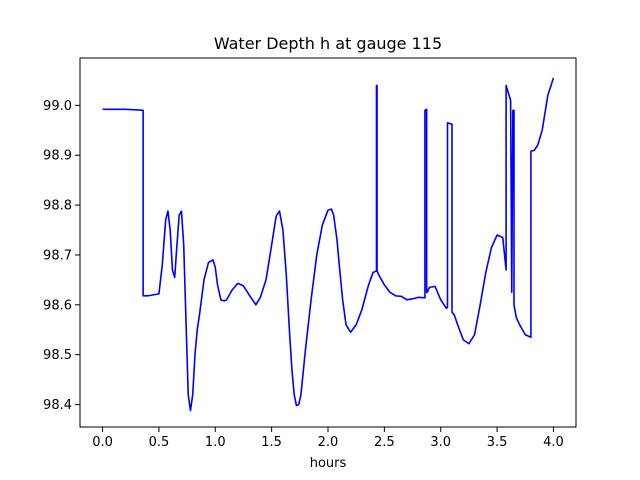 The image size is (640, 480). I want to click on x-tick-label: 0.0, so click(102, 442).